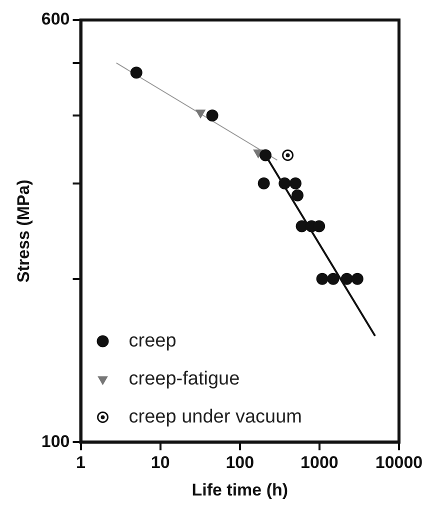  What do you see at coordinates (240, 490) in the screenshot?
I see `x-axis-title: Life time (h)` at bounding box center [240, 490].